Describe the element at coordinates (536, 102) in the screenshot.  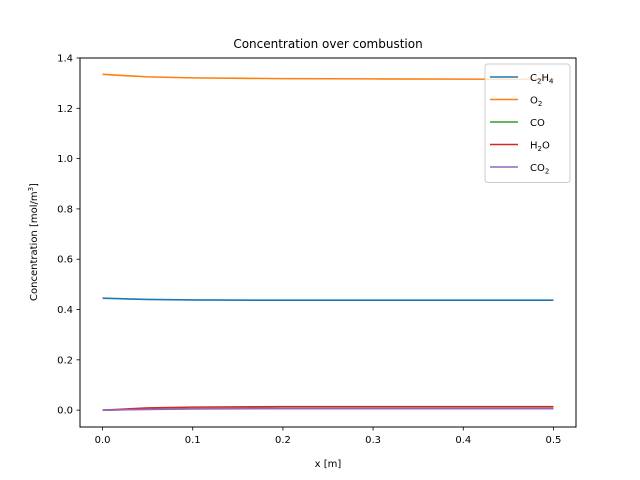
I see `legend-entry: O2` at that location.